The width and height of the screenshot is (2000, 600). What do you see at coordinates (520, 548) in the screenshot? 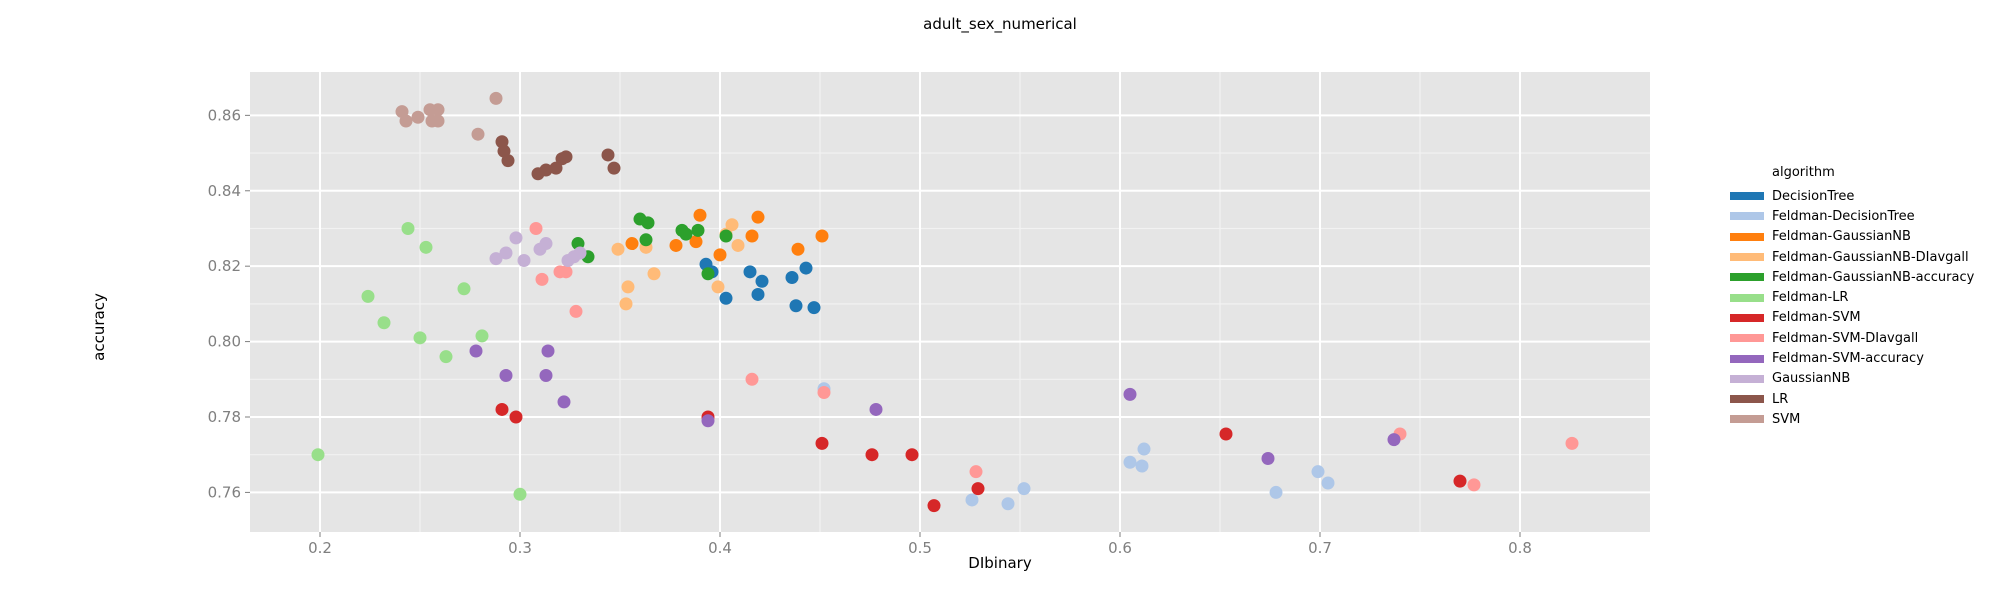
I see `x-tick-label: 0.3` at bounding box center [520, 548].